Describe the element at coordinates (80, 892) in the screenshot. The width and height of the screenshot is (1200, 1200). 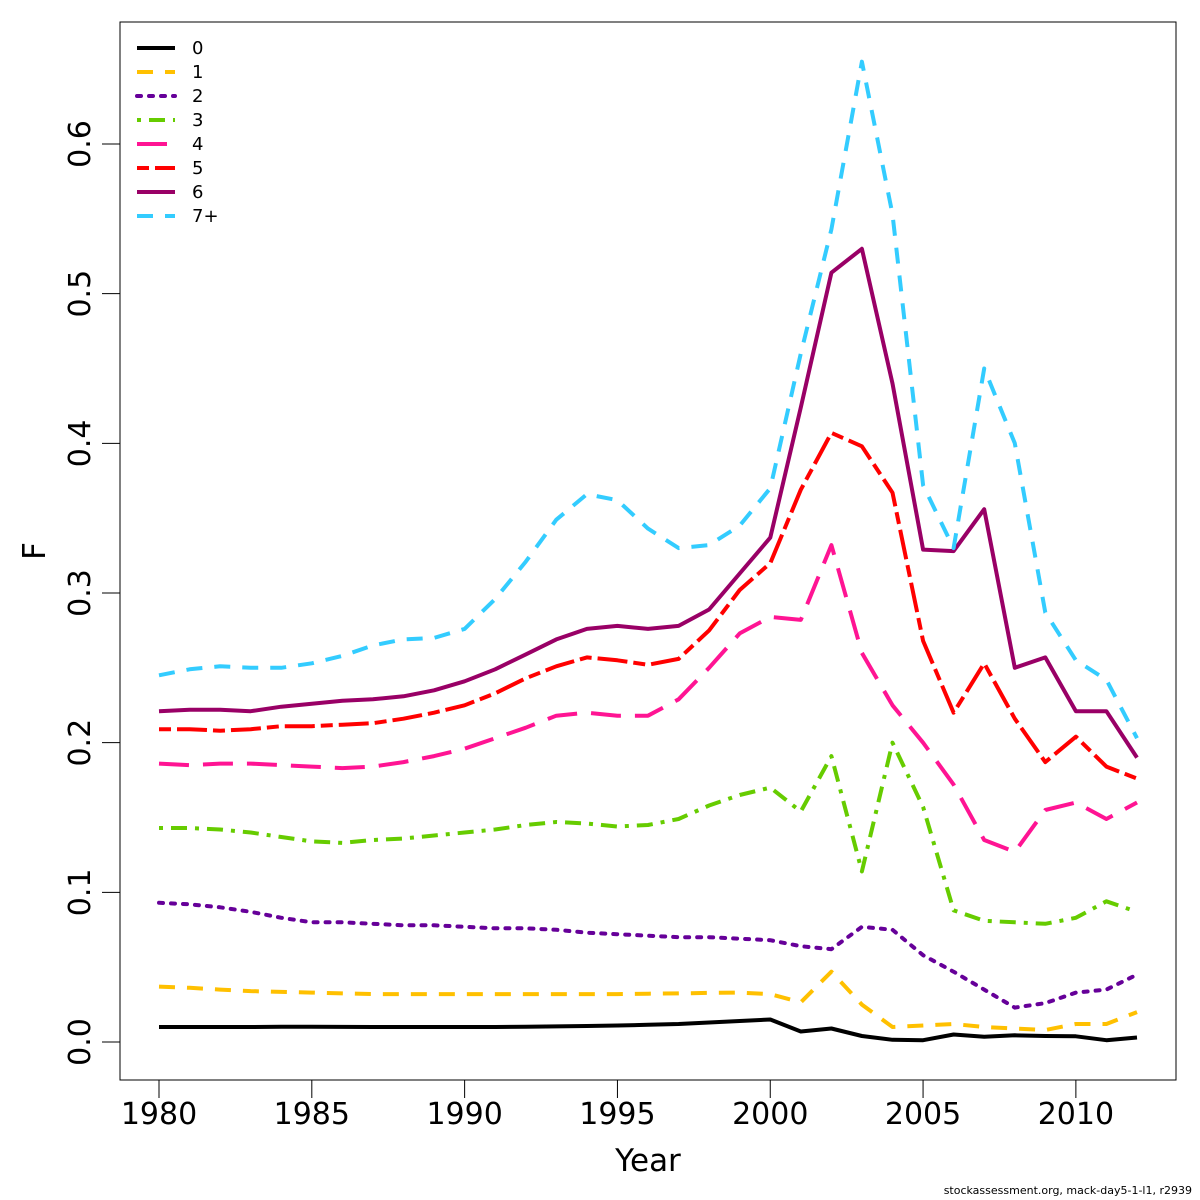
I see `y-tick-label: 0.1` at that location.